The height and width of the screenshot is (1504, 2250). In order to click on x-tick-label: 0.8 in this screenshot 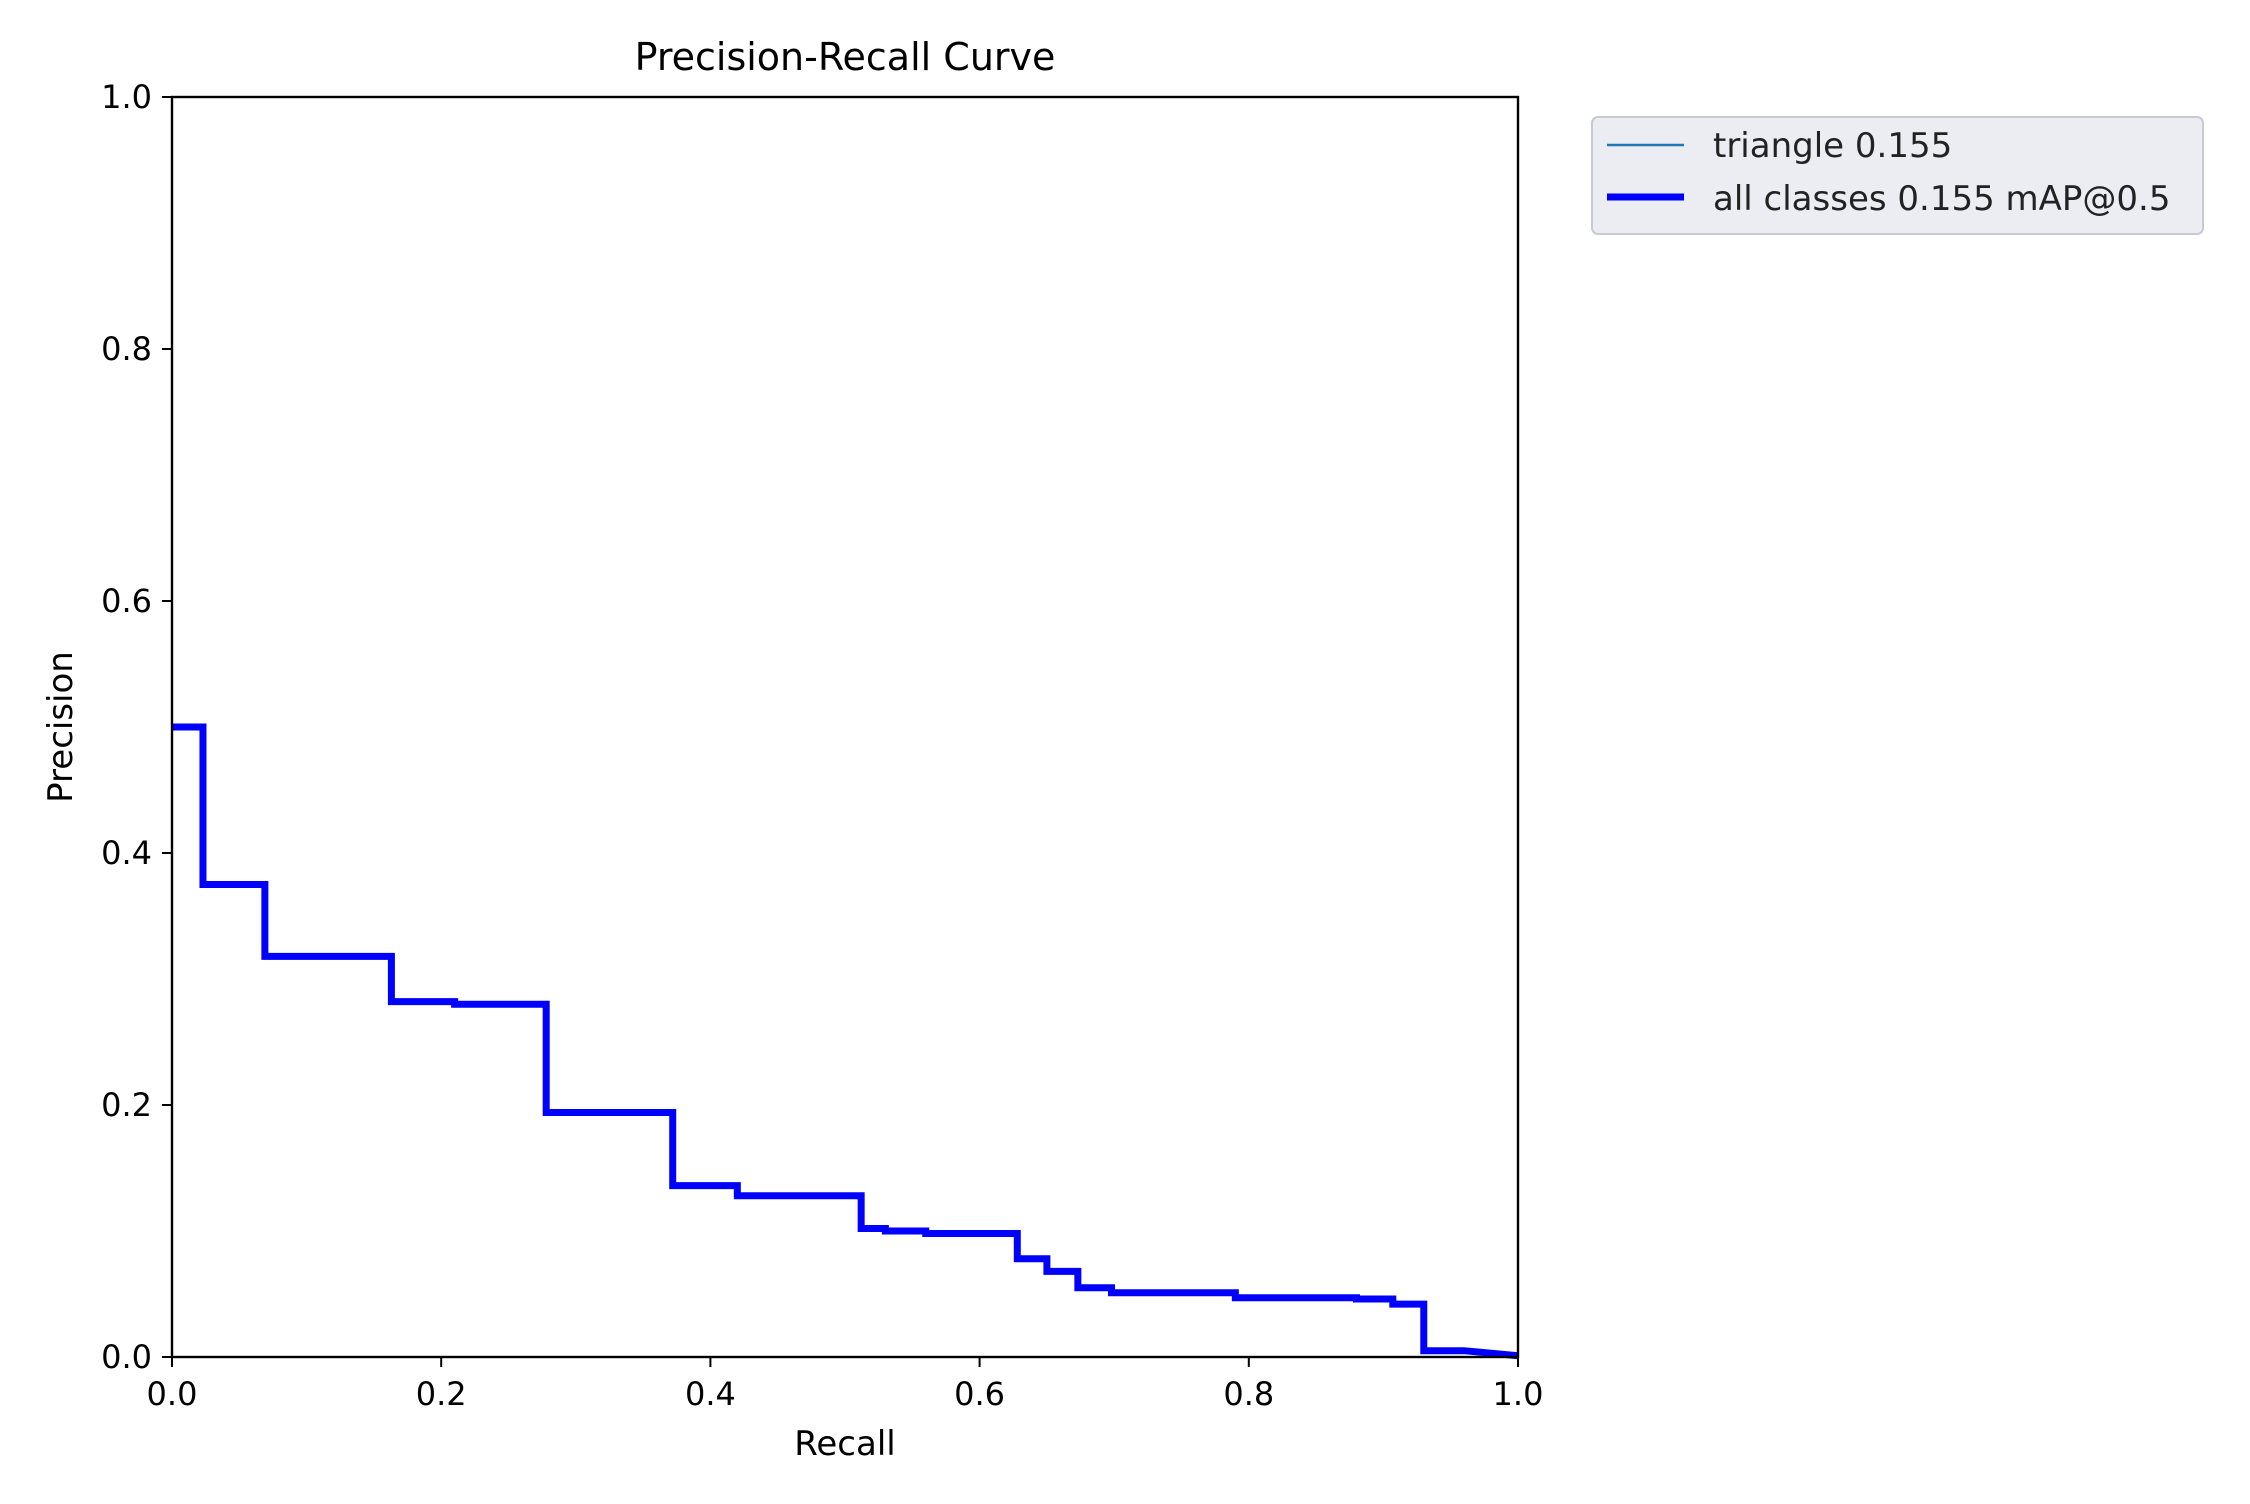, I will do `click(1248, 1394)`.